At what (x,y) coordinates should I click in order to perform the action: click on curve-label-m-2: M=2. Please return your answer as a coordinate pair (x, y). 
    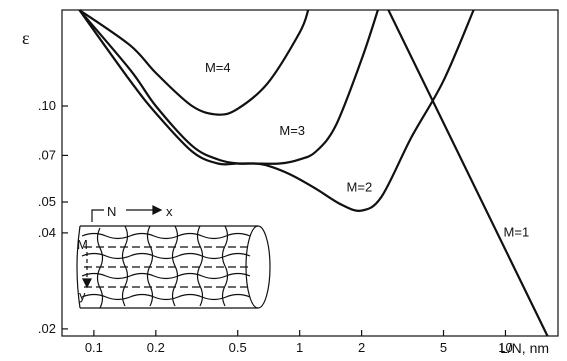
    Looking at the image, I should click on (360, 186).